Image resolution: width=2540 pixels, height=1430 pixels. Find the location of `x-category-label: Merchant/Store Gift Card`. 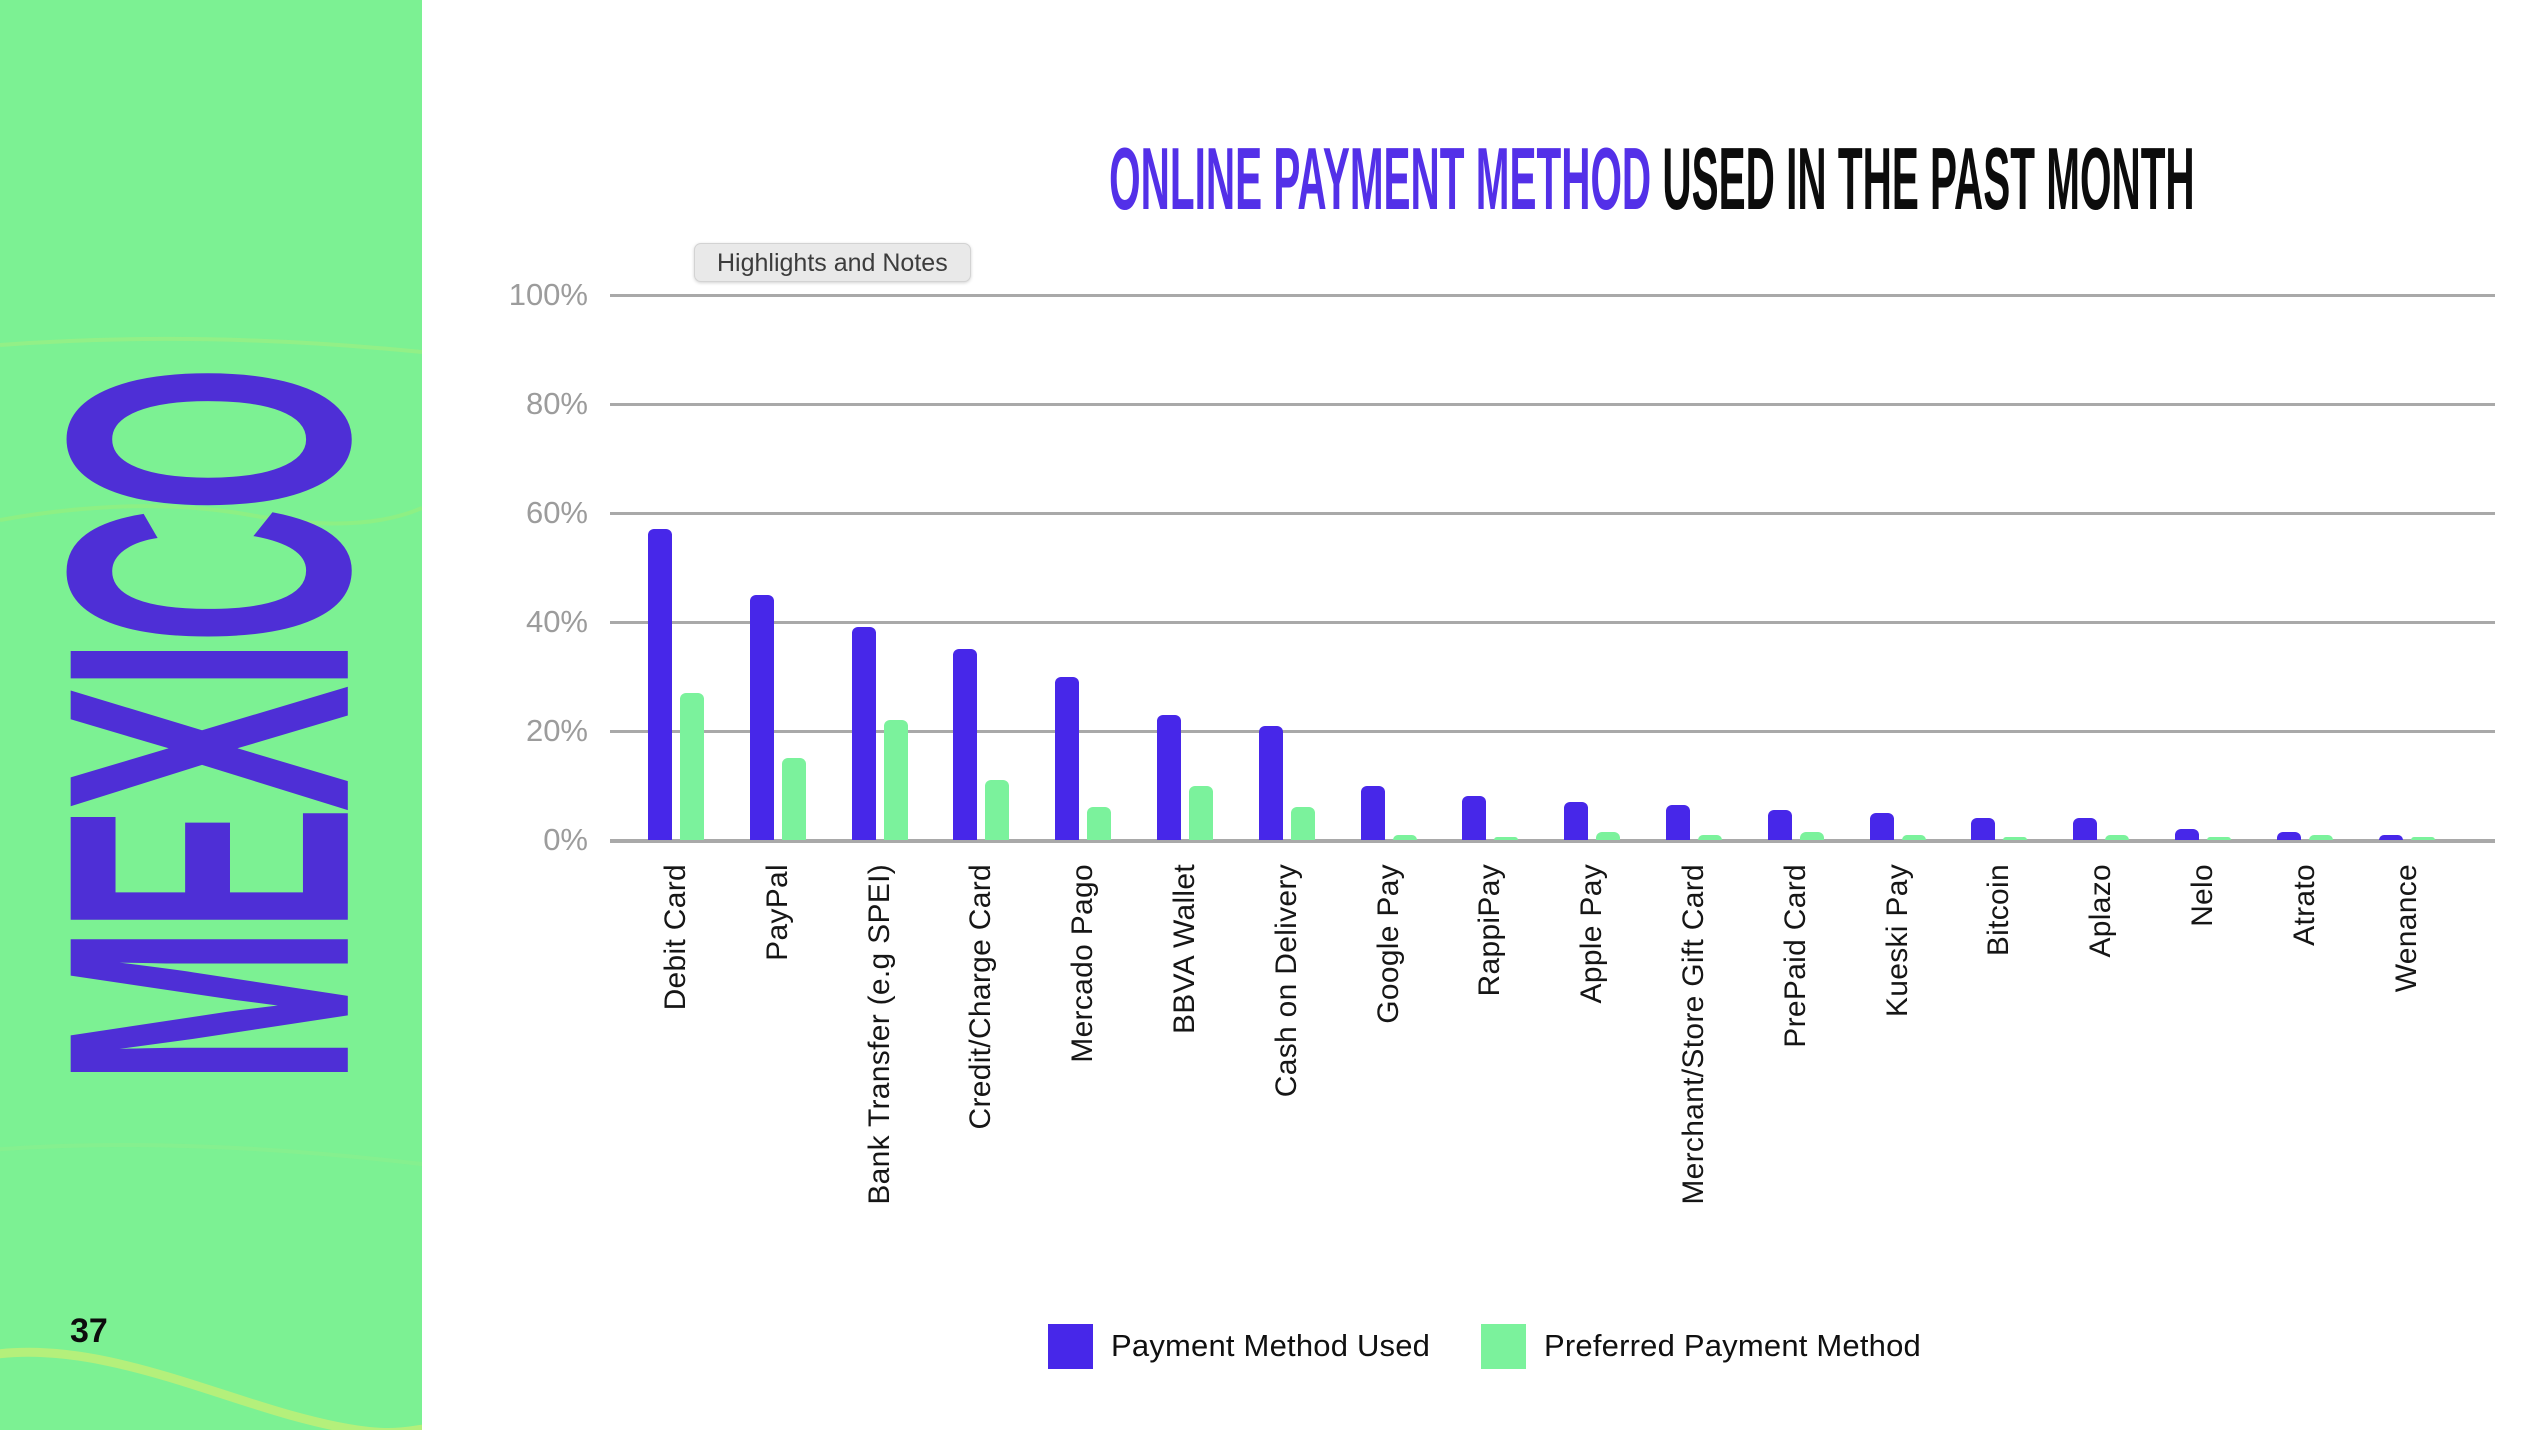

x-category-label: Merchant/Store Gift Card is located at coordinates (1693, 1034).